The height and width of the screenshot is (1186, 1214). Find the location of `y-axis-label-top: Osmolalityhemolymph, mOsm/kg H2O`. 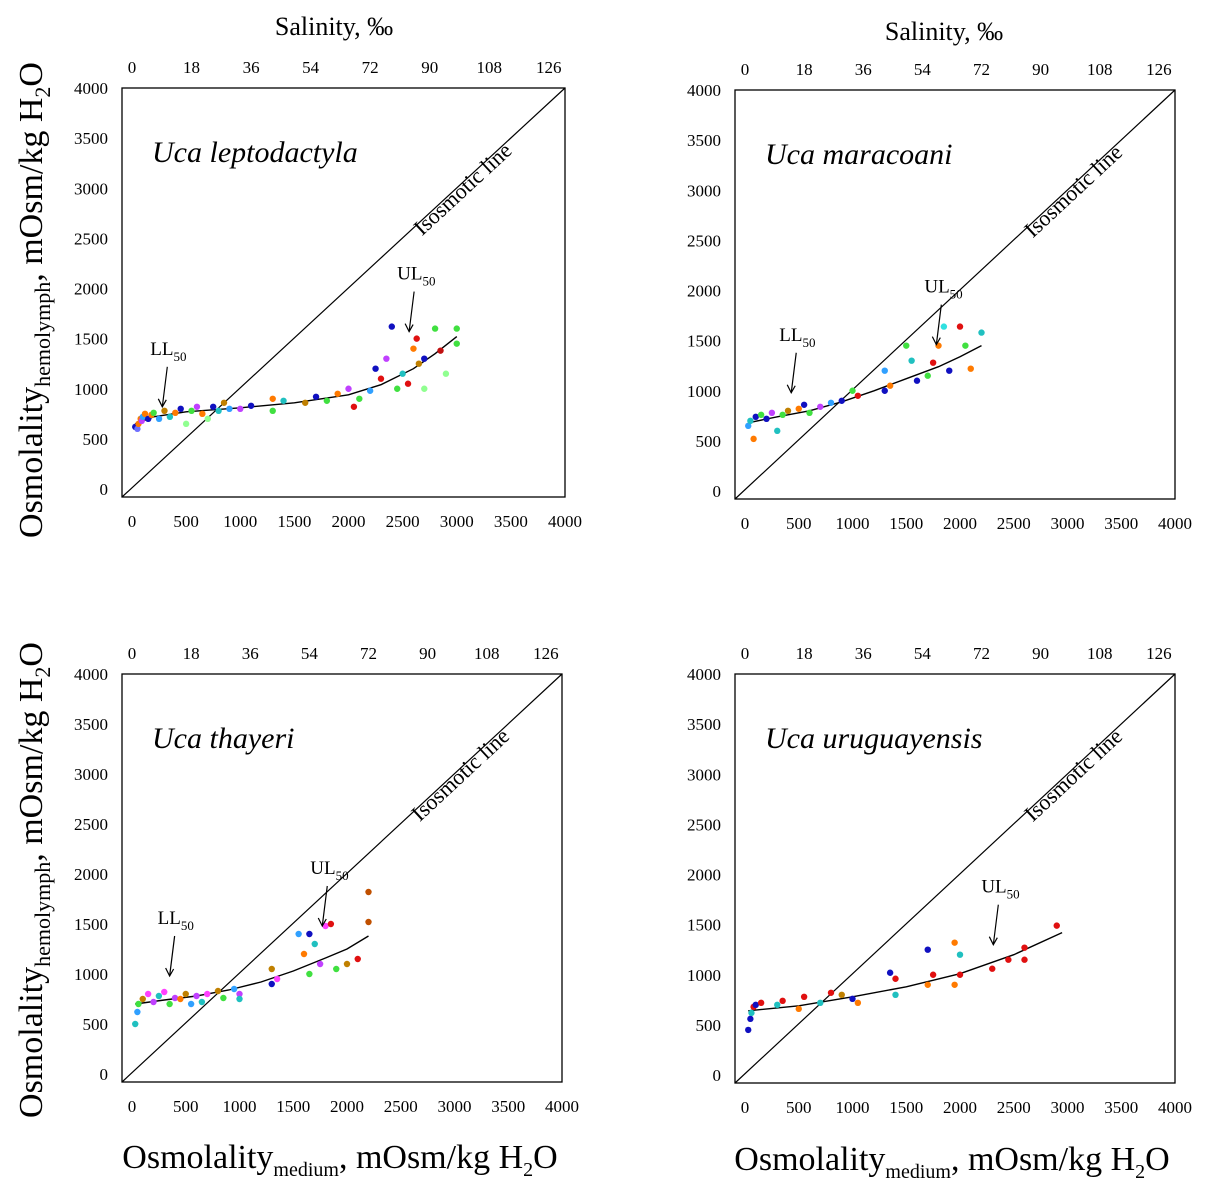

y-axis-label-top: Osmolalityhemolymph, mOsm/kg H2O is located at coordinates (34, 300).